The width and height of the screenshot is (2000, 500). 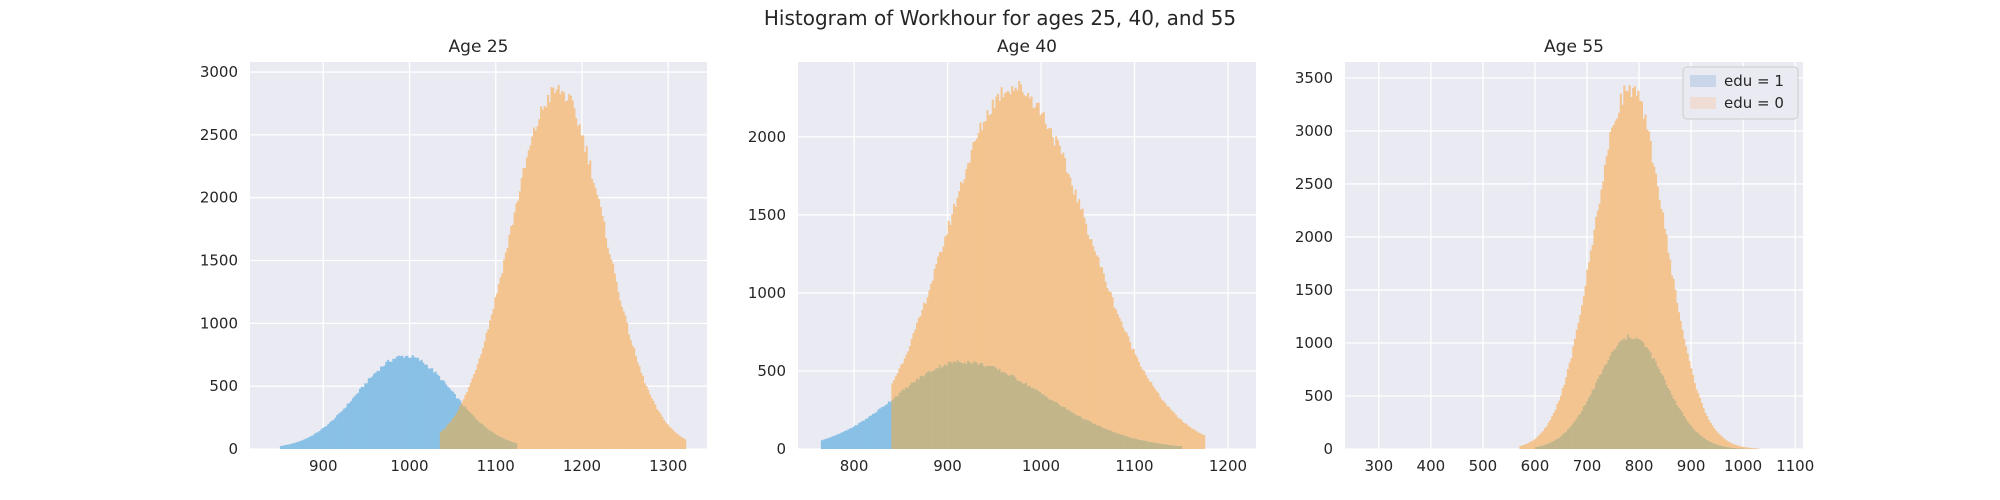 I want to click on y-tick-label: 1500, so click(x=219, y=261).